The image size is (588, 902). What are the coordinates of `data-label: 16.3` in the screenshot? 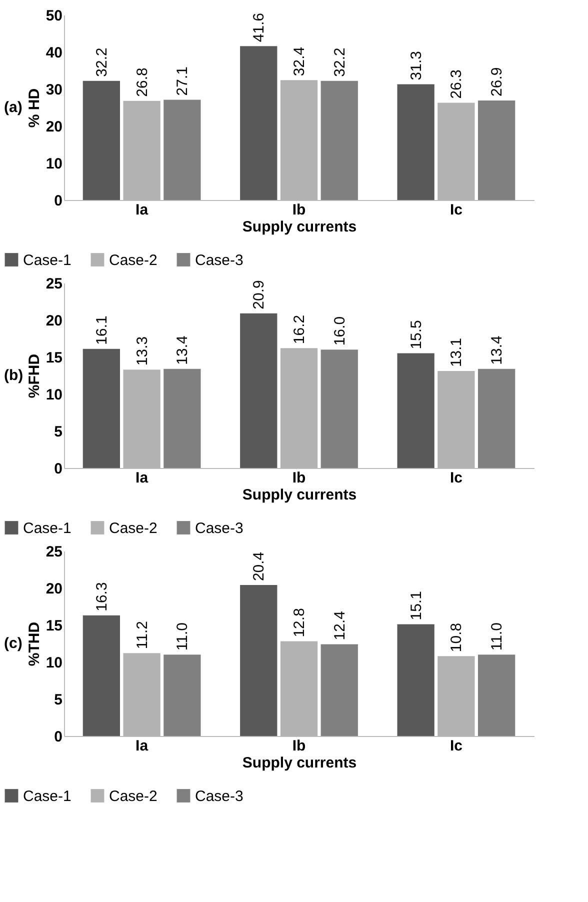 It's located at (101, 597).